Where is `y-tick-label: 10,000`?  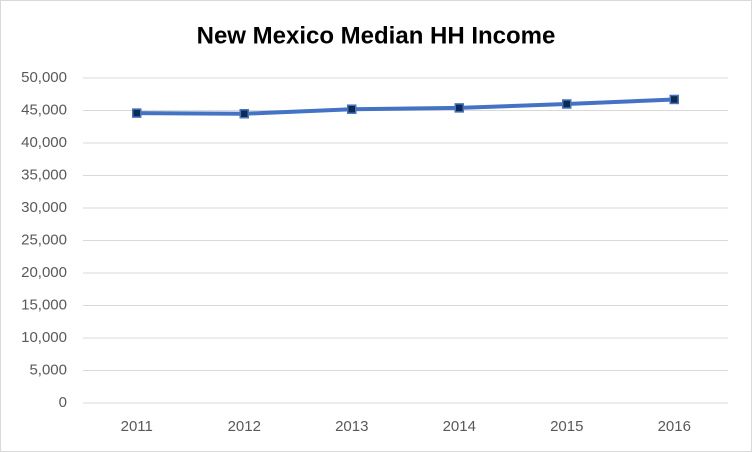 y-tick-label: 10,000 is located at coordinates (44, 337).